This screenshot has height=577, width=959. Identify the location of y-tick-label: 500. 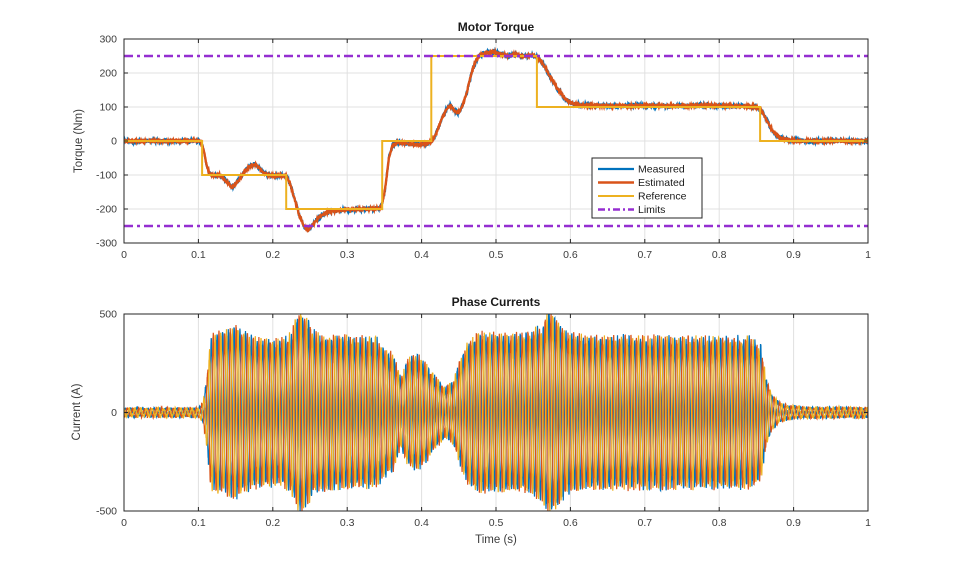
(108, 315).